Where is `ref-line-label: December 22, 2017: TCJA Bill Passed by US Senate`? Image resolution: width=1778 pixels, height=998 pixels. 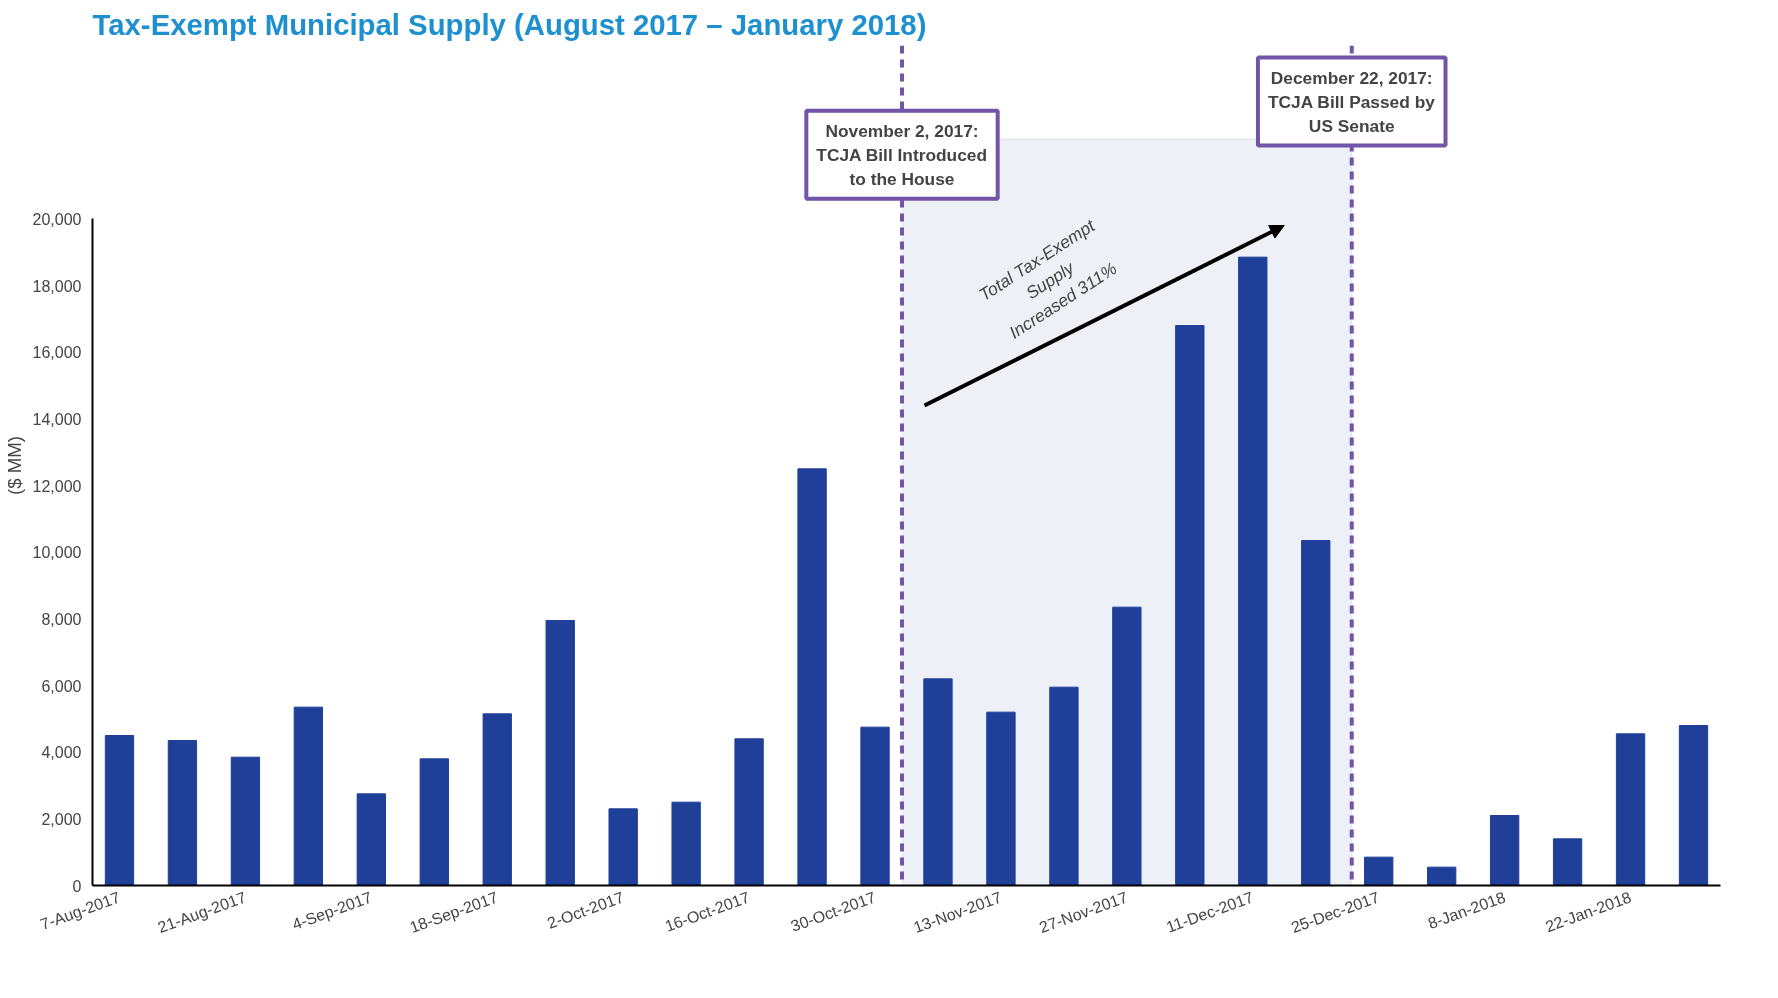 ref-line-label: December 22, 2017: TCJA Bill Passed by US Senate is located at coordinates (1351, 101).